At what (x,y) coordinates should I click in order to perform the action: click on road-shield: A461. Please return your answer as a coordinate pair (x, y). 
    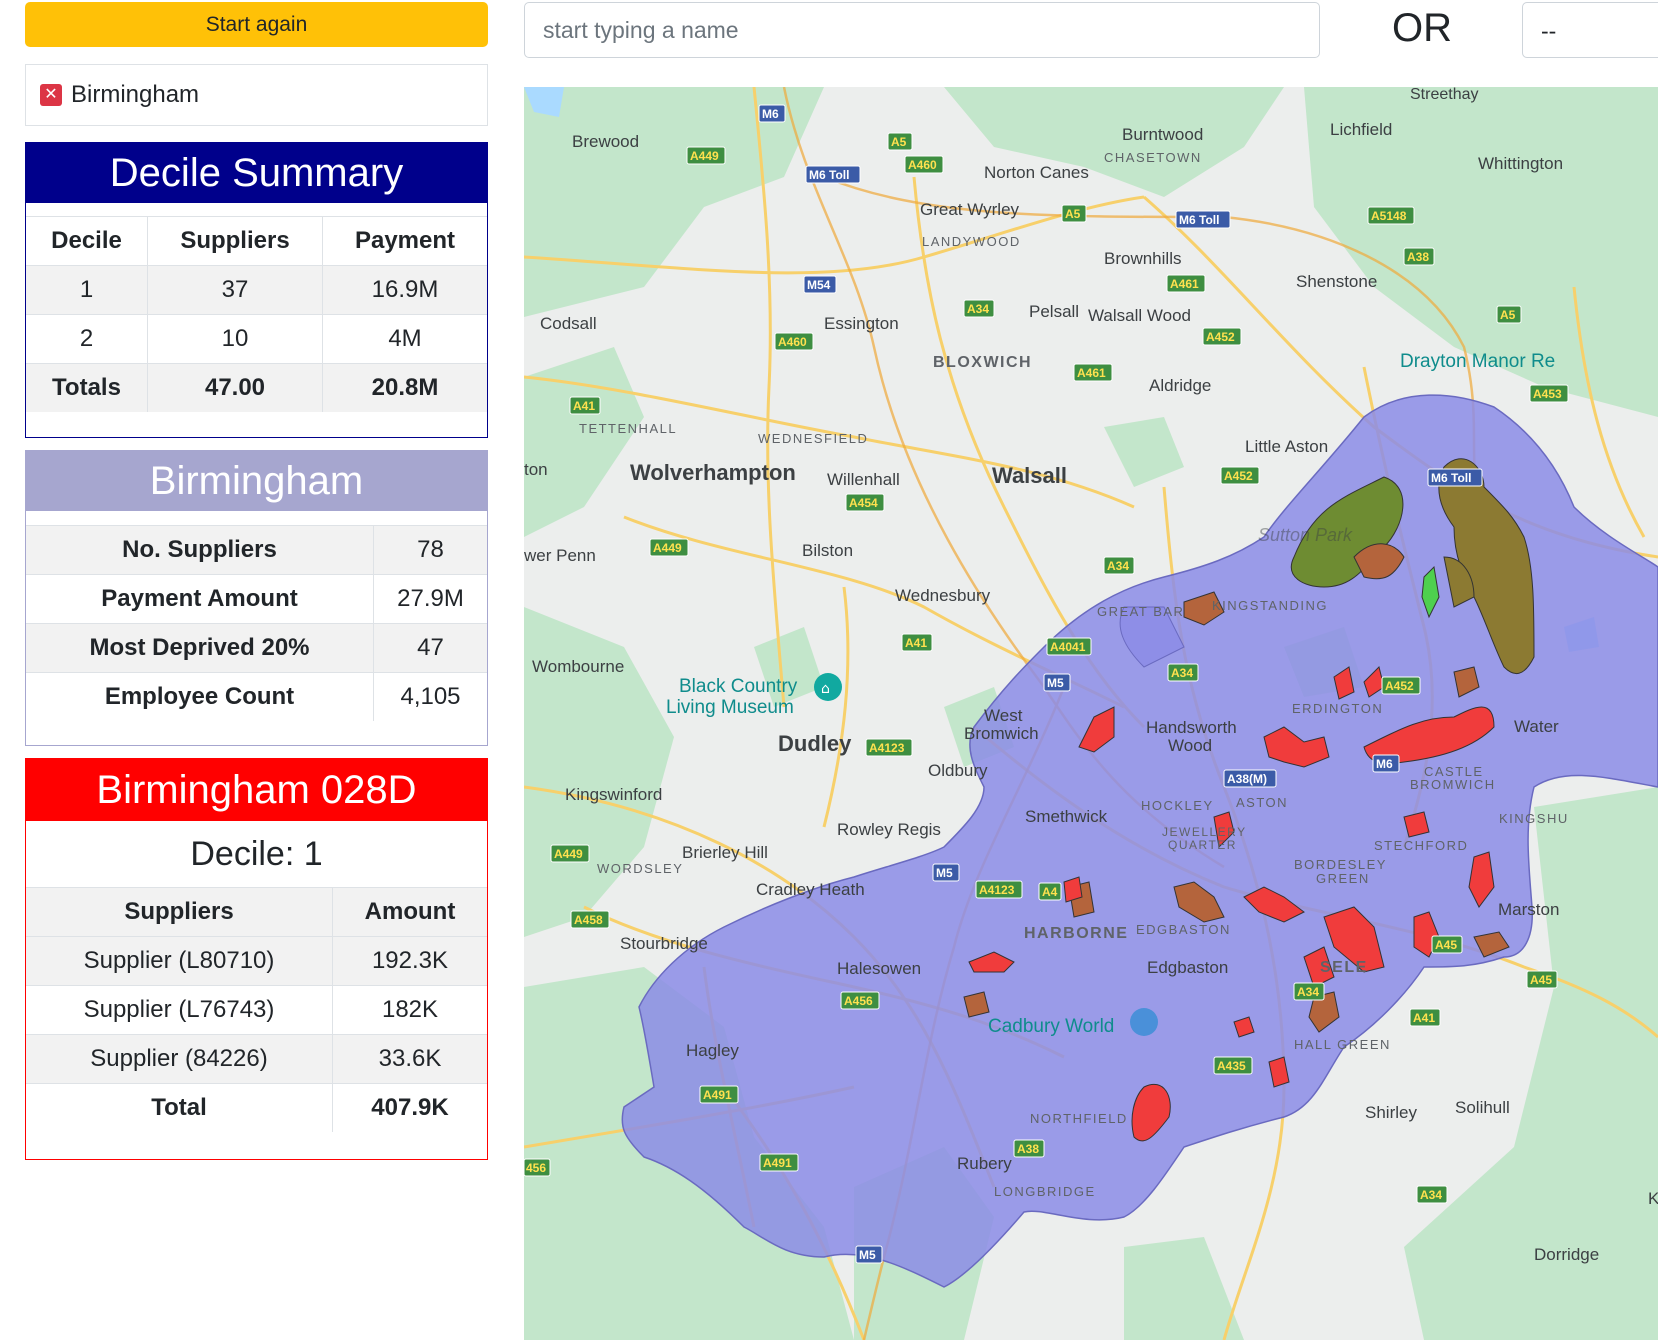
    Looking at the image, I should click on (1091, 373).